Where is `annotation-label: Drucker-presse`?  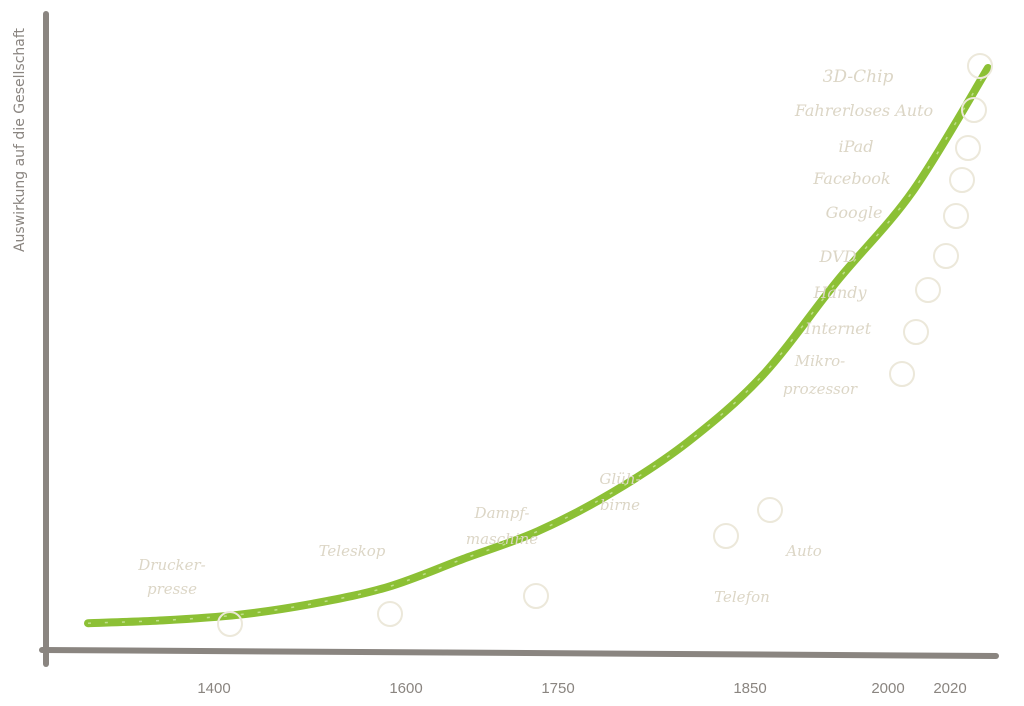
annotation-label: Drucker-presse is located at coordinates (171, 577).